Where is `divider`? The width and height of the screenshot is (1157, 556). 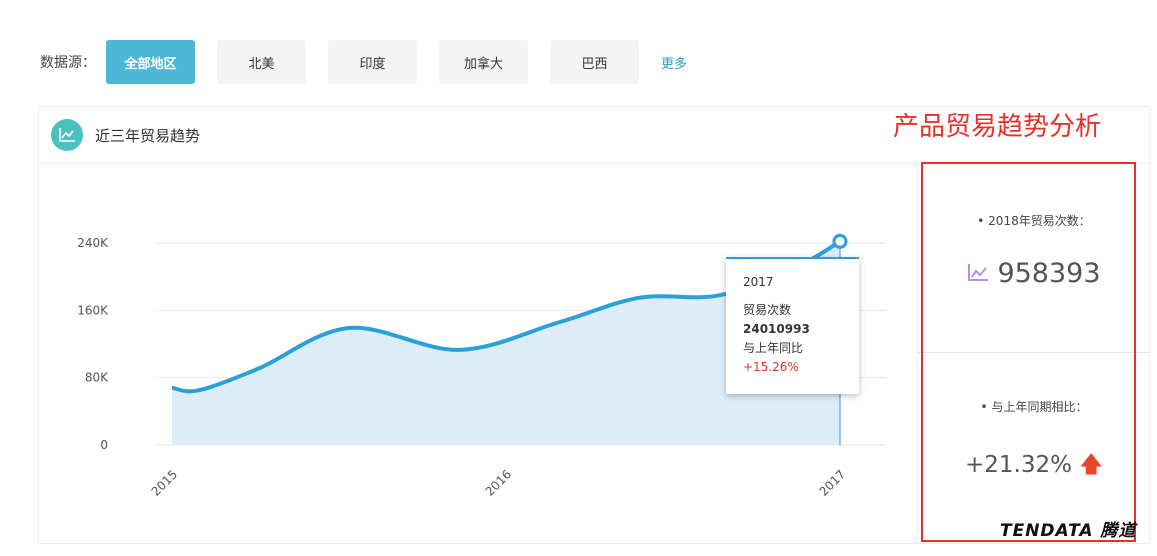
divider is located at coordinates (1034, 352).